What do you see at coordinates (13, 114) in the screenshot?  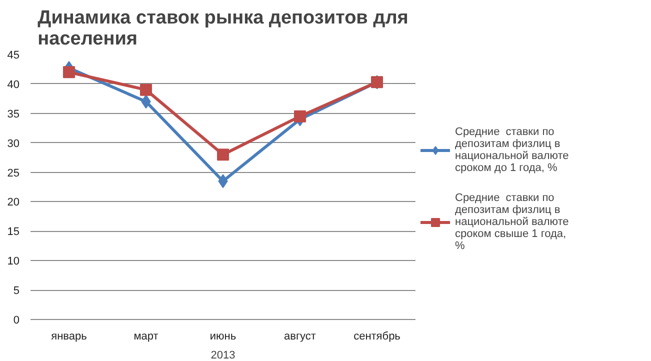 I see `y-tick-label: 35` at bounding box center [13, 114].